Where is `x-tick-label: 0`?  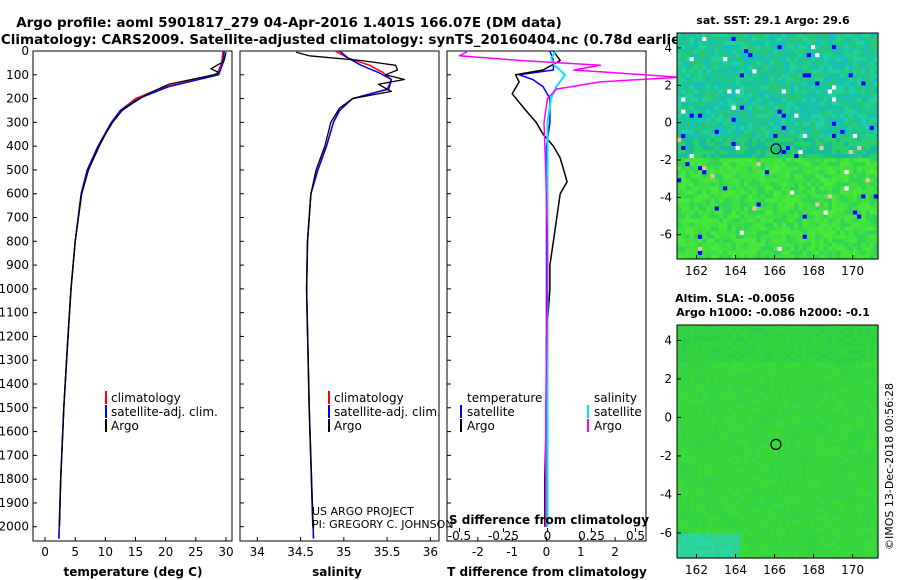
x-tick-label: 0 is located at coordinates (45, 552).